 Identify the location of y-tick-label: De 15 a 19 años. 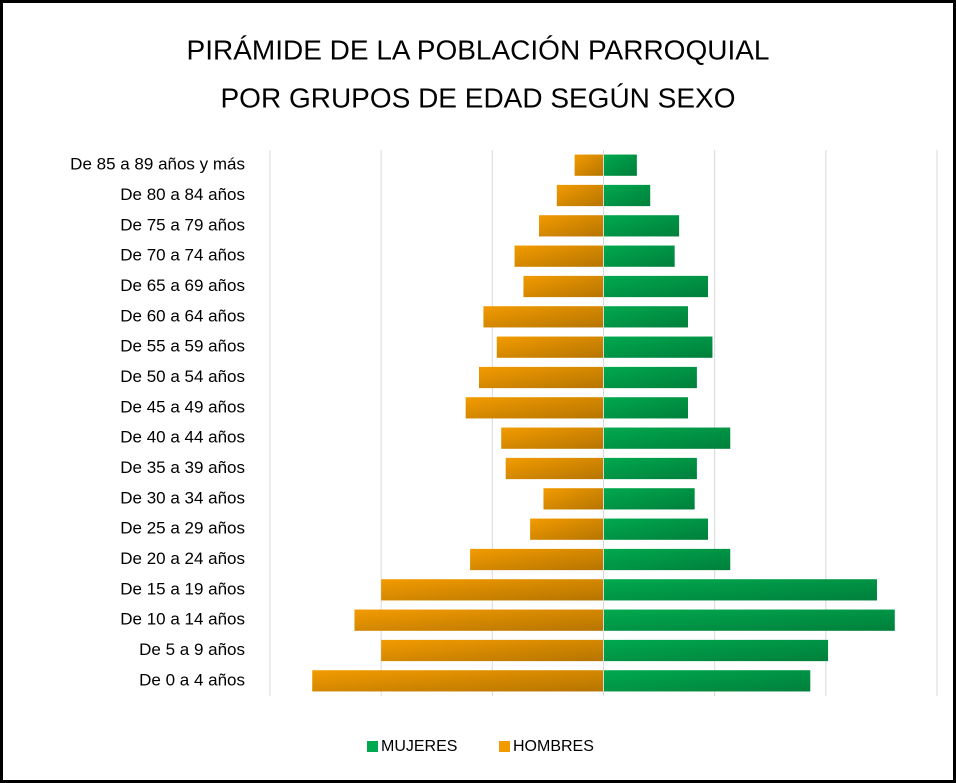
(182, 588).